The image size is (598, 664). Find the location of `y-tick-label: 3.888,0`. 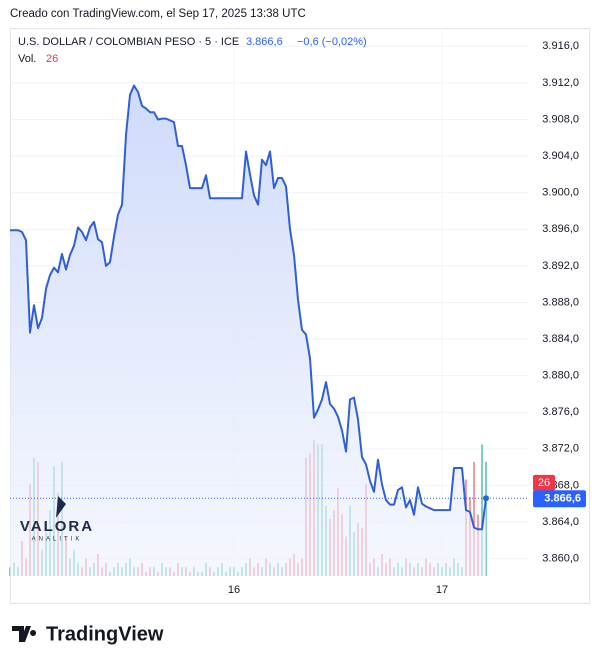

y-tick-label: 3.888,0 is located at coordinates (560, 302).